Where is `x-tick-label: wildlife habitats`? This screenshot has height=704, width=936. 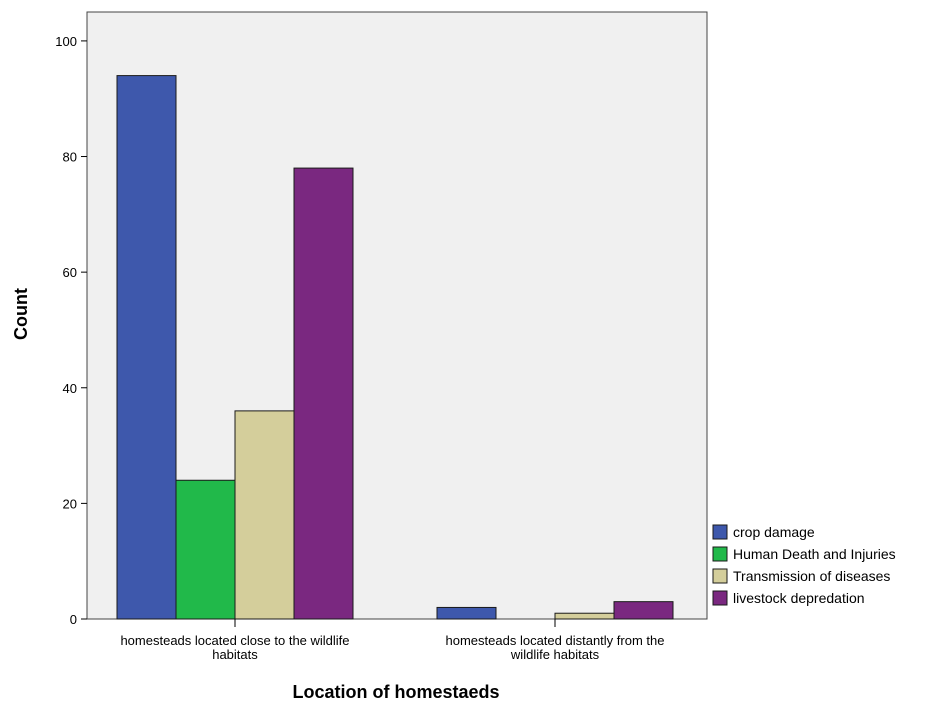
x-tick-label: wildlife habitats is located at coordinates (555, 654).